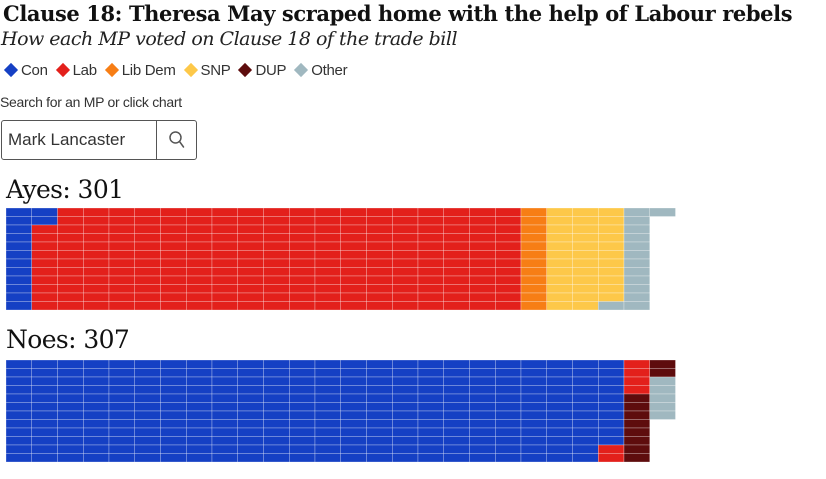 The image size is (826, 479). I want to click on mp-cell-lib-dem, so click(533, 306).